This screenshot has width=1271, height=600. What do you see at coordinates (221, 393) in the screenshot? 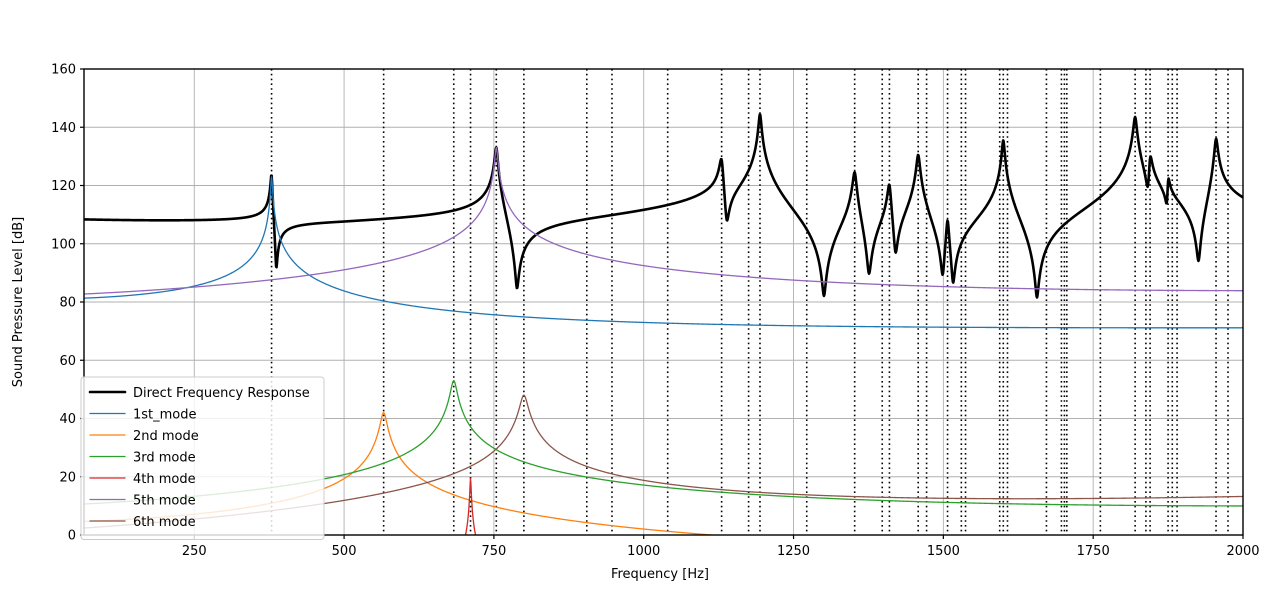
I see `legend-label: Direct Frequency Response` at bounding box center [221, 393].